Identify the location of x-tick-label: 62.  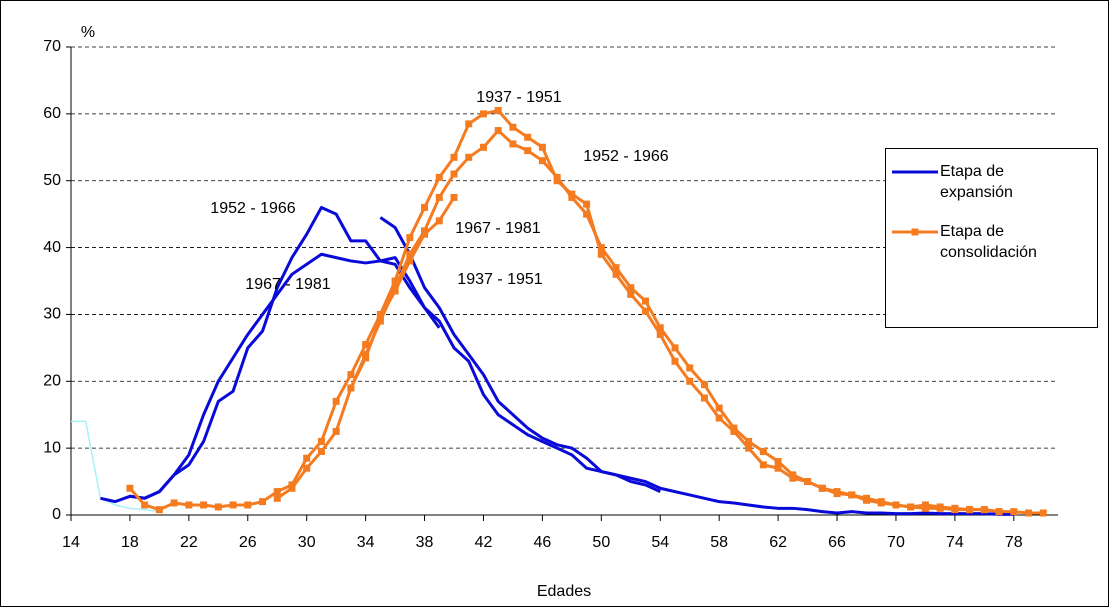
(778, 542).